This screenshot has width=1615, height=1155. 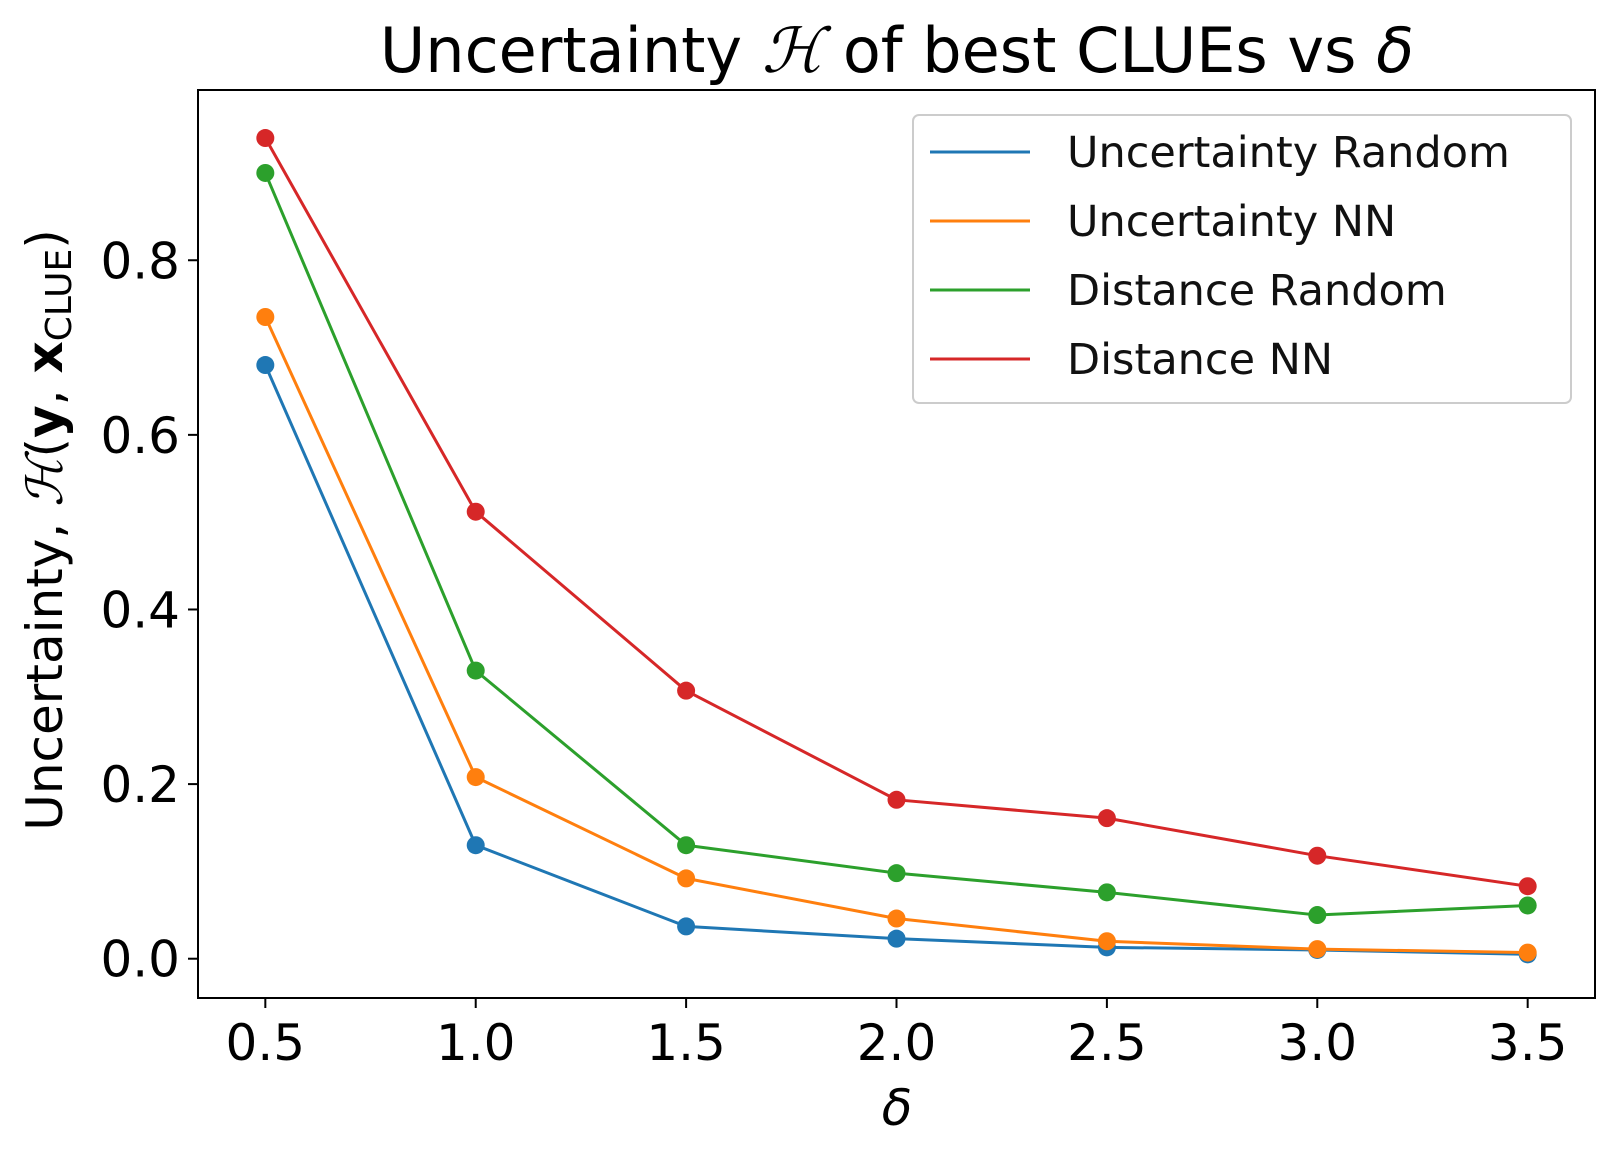 What do you see at coordinates (140, 785) in the screenshot?
I see `y-tick-label: 0.2` at bounding box center [140, 785].